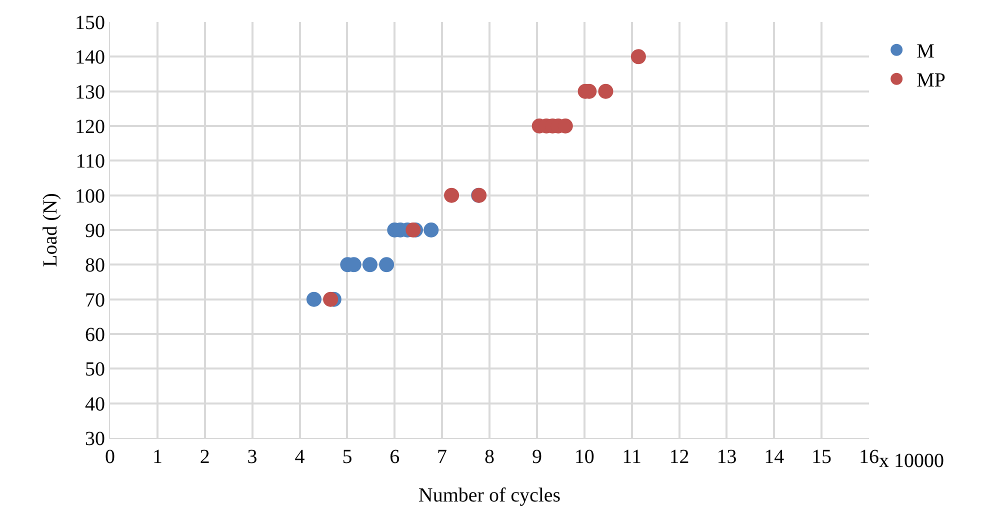 The image size is (994, 528). I want to click on y-tick-label: 140, so click(90, 57).